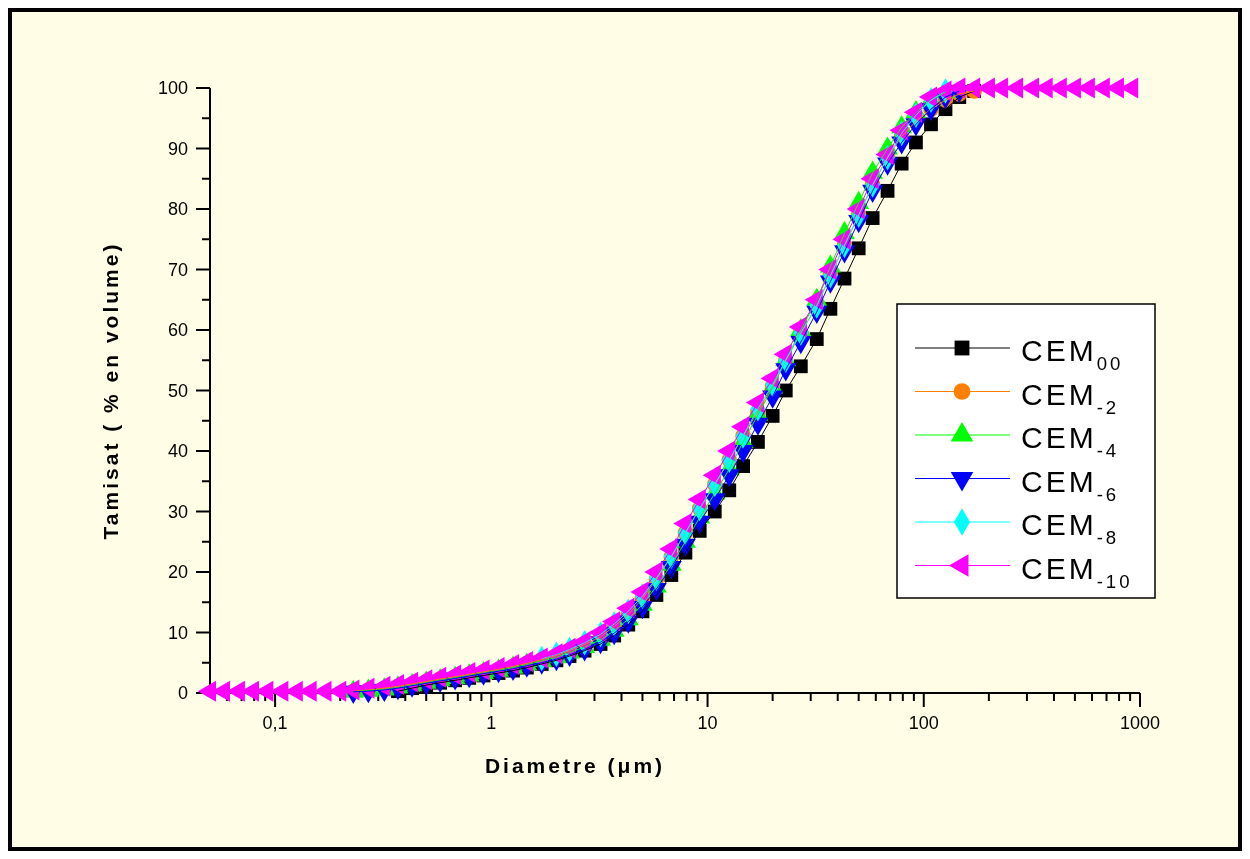 Image resolution: width=1250 pixels, height=859 pixels. I want to click on legend-label: CEM$_{-6}$, so click(1070, 484).